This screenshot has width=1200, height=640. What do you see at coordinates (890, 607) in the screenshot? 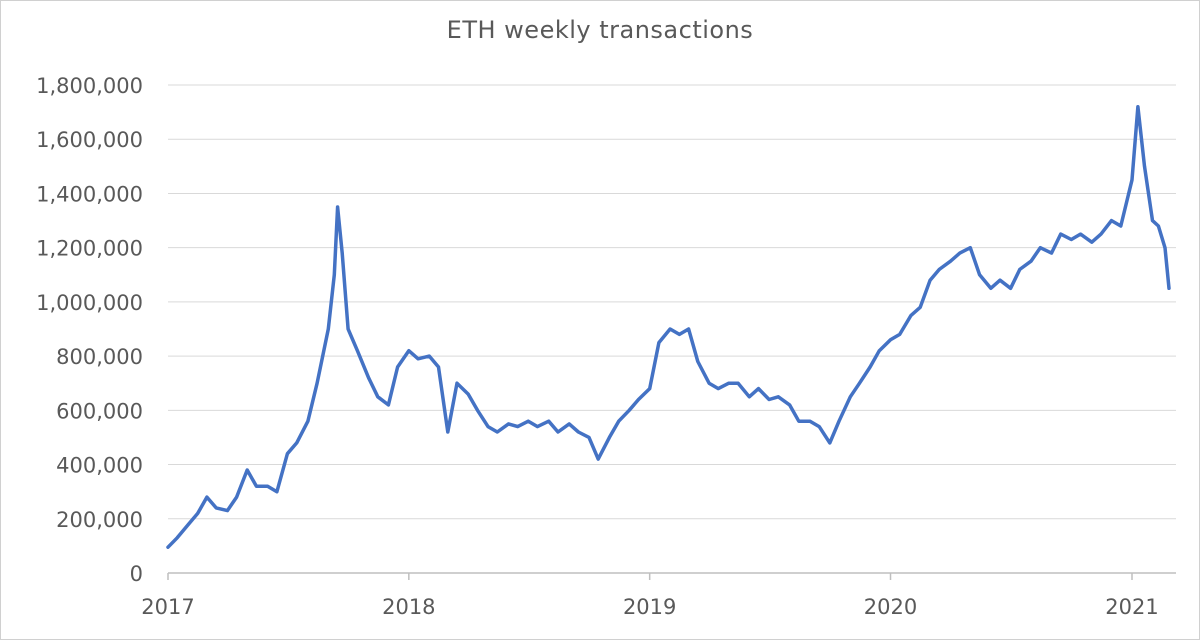
I see `x-tick-label: 2020` at bounding box center [890, 607].